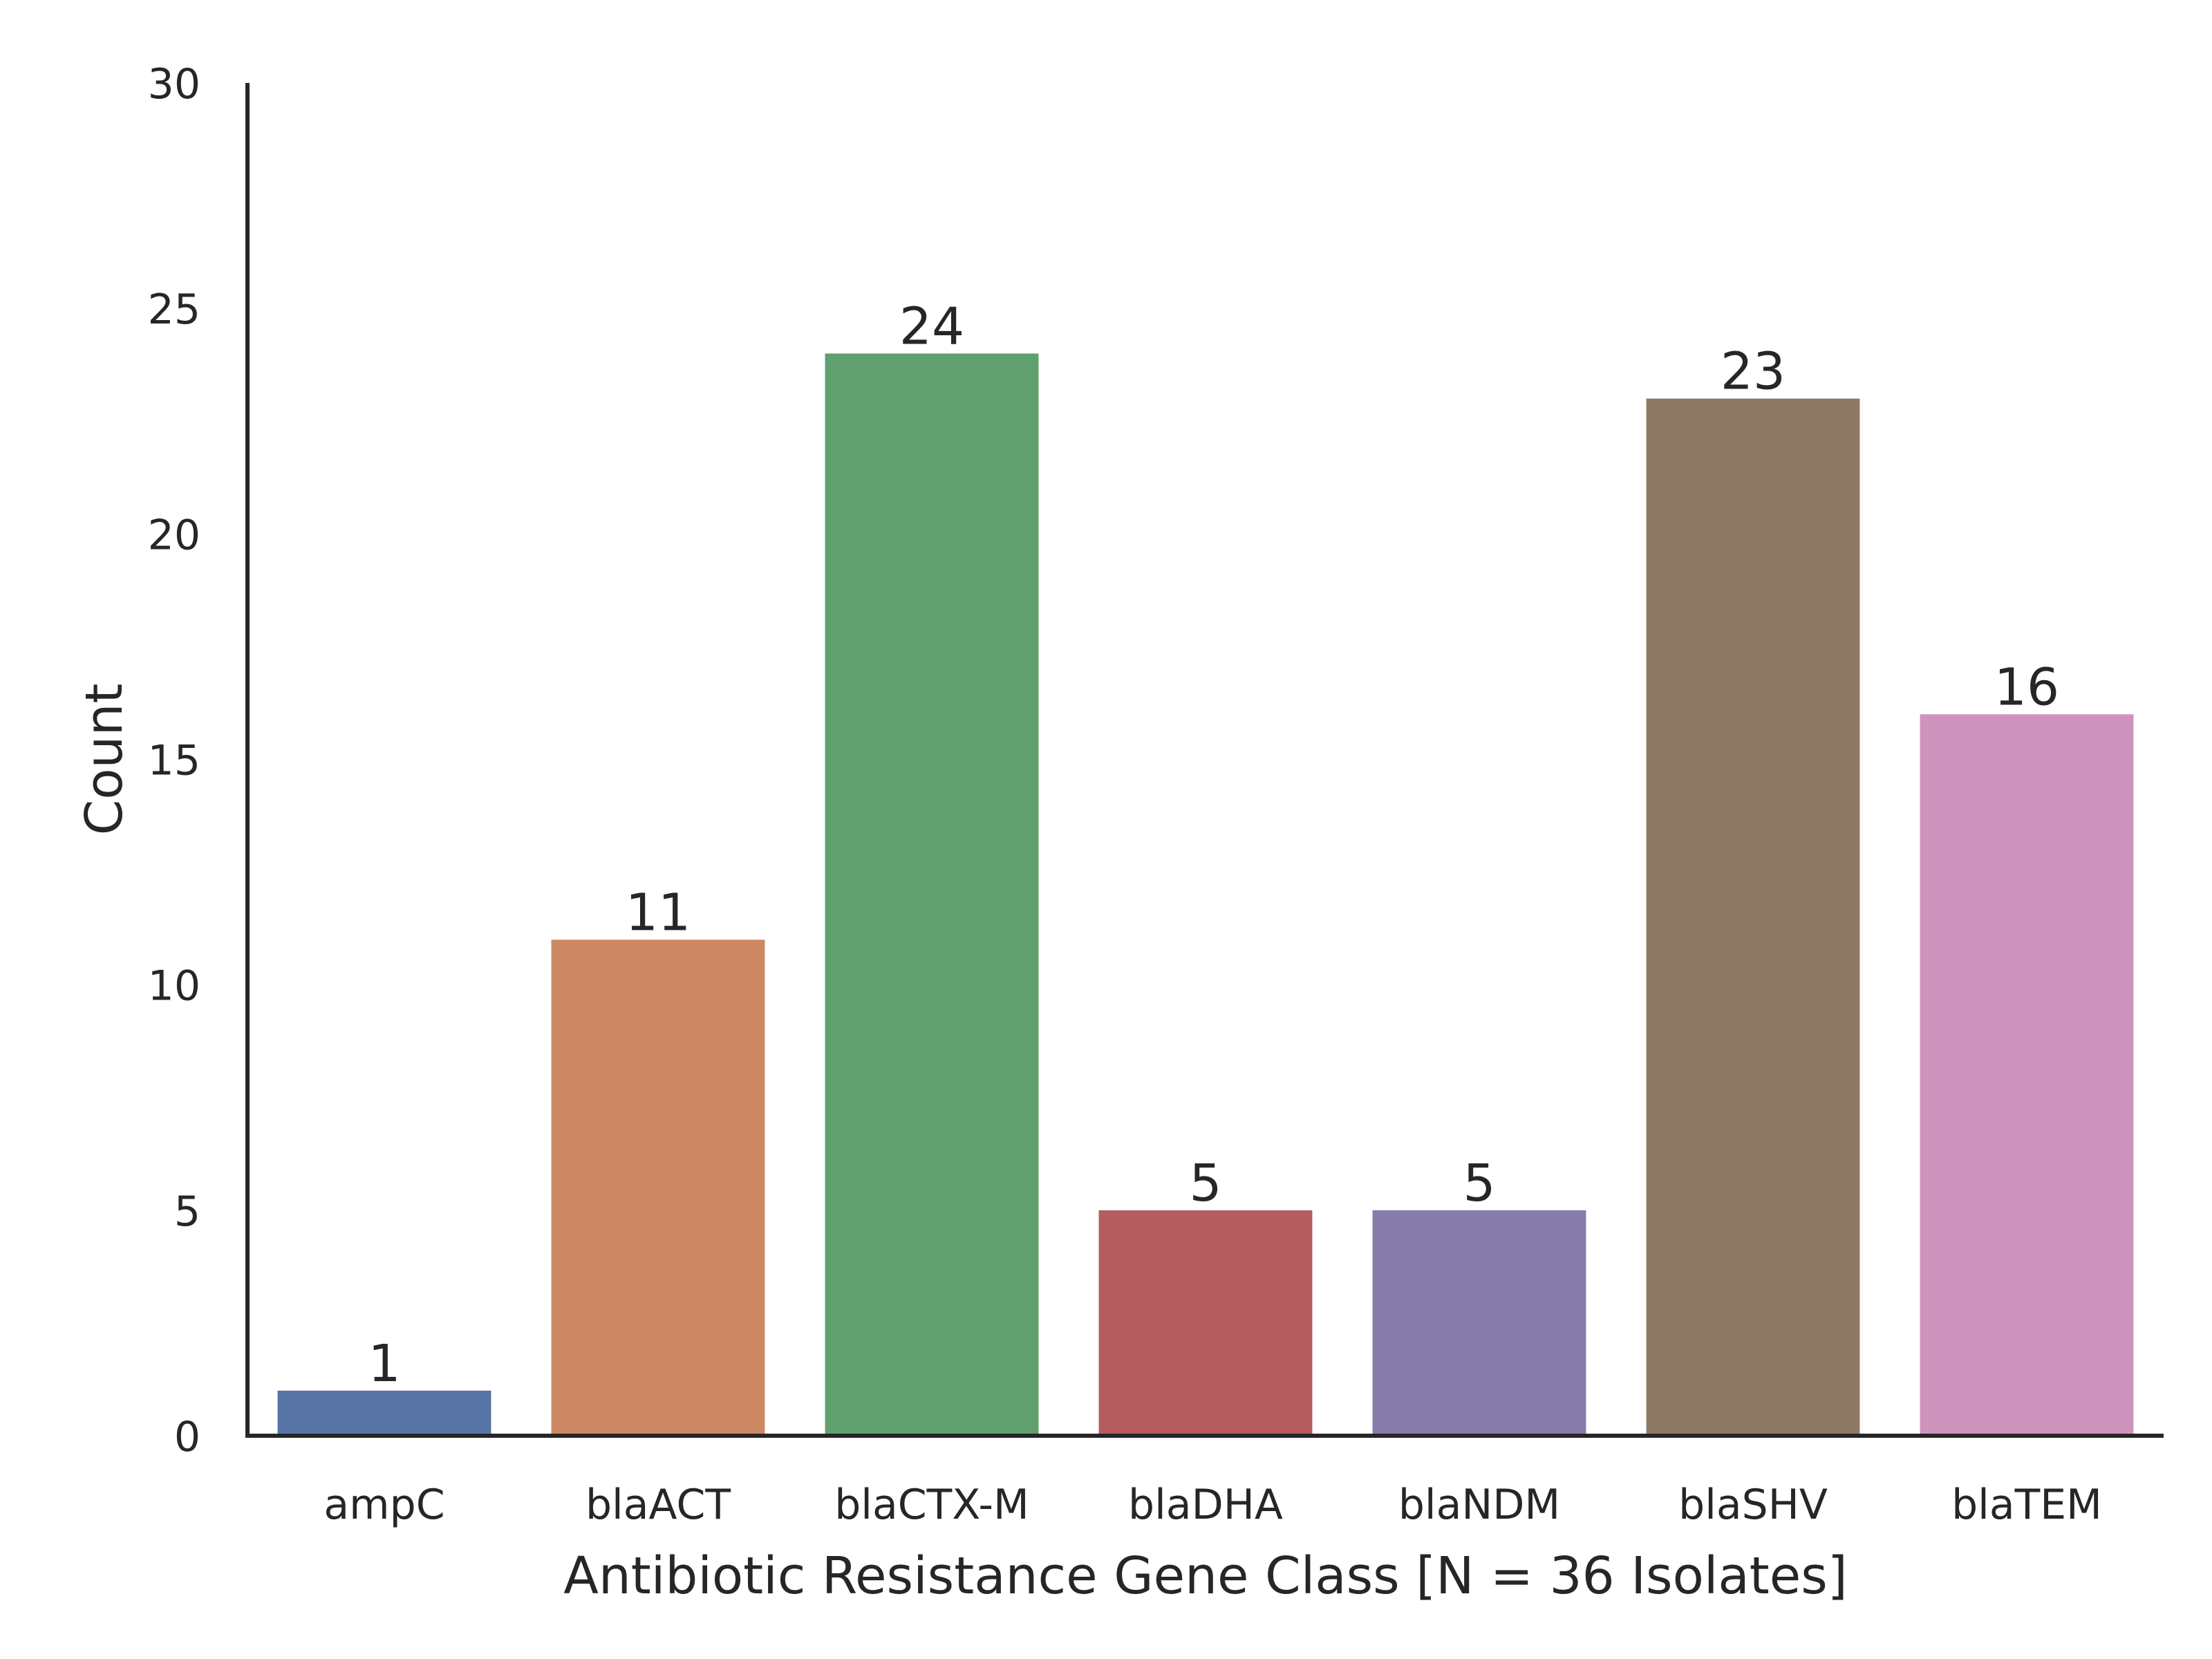 This screenshot has height=1659, width=2212. What do you see at coordinates (384, 1364) in the screenshot?
I see `data-label-ampC: 1` at bounding box center [384, 1364].